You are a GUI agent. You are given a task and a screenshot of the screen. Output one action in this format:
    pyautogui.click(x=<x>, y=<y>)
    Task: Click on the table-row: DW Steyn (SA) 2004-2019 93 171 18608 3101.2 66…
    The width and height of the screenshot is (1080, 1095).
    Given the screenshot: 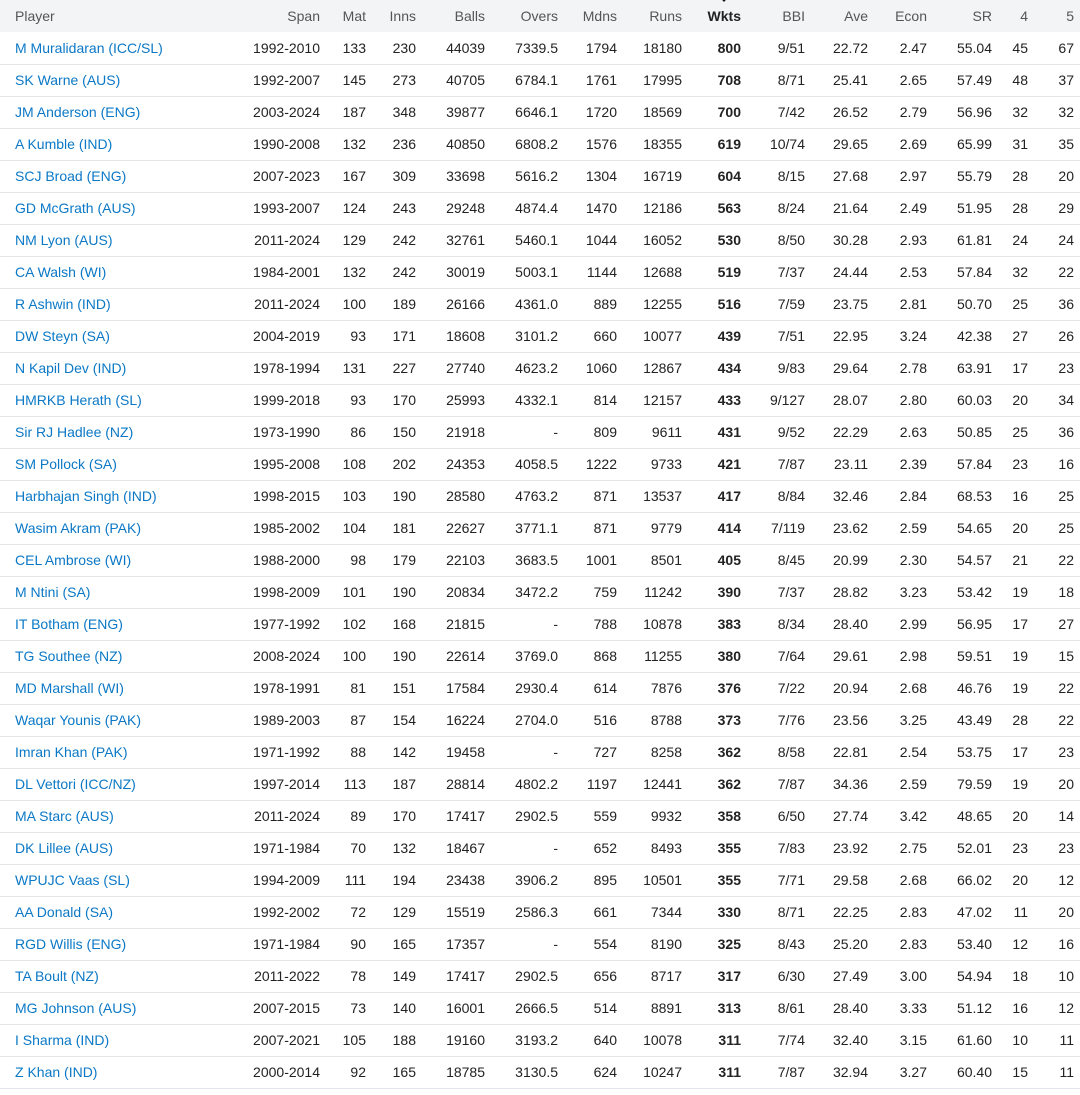 What is the action you would take?
    pyautogui.click(x=540, y=336)
    